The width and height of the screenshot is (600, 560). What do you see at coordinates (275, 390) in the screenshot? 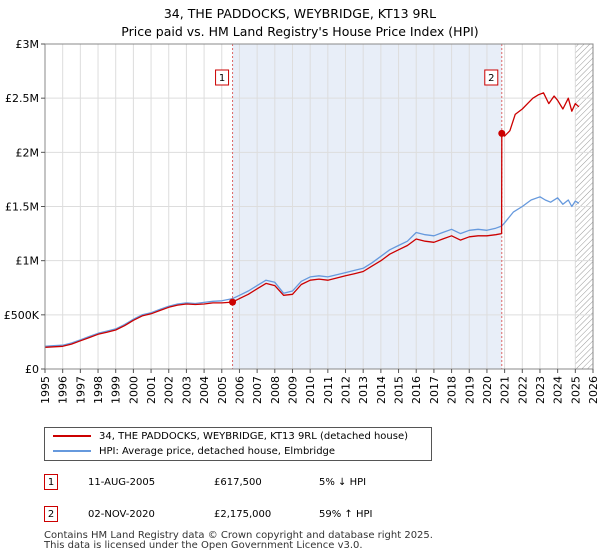
I see `x-tick-label: 2008` at bounding box center [275, 390].